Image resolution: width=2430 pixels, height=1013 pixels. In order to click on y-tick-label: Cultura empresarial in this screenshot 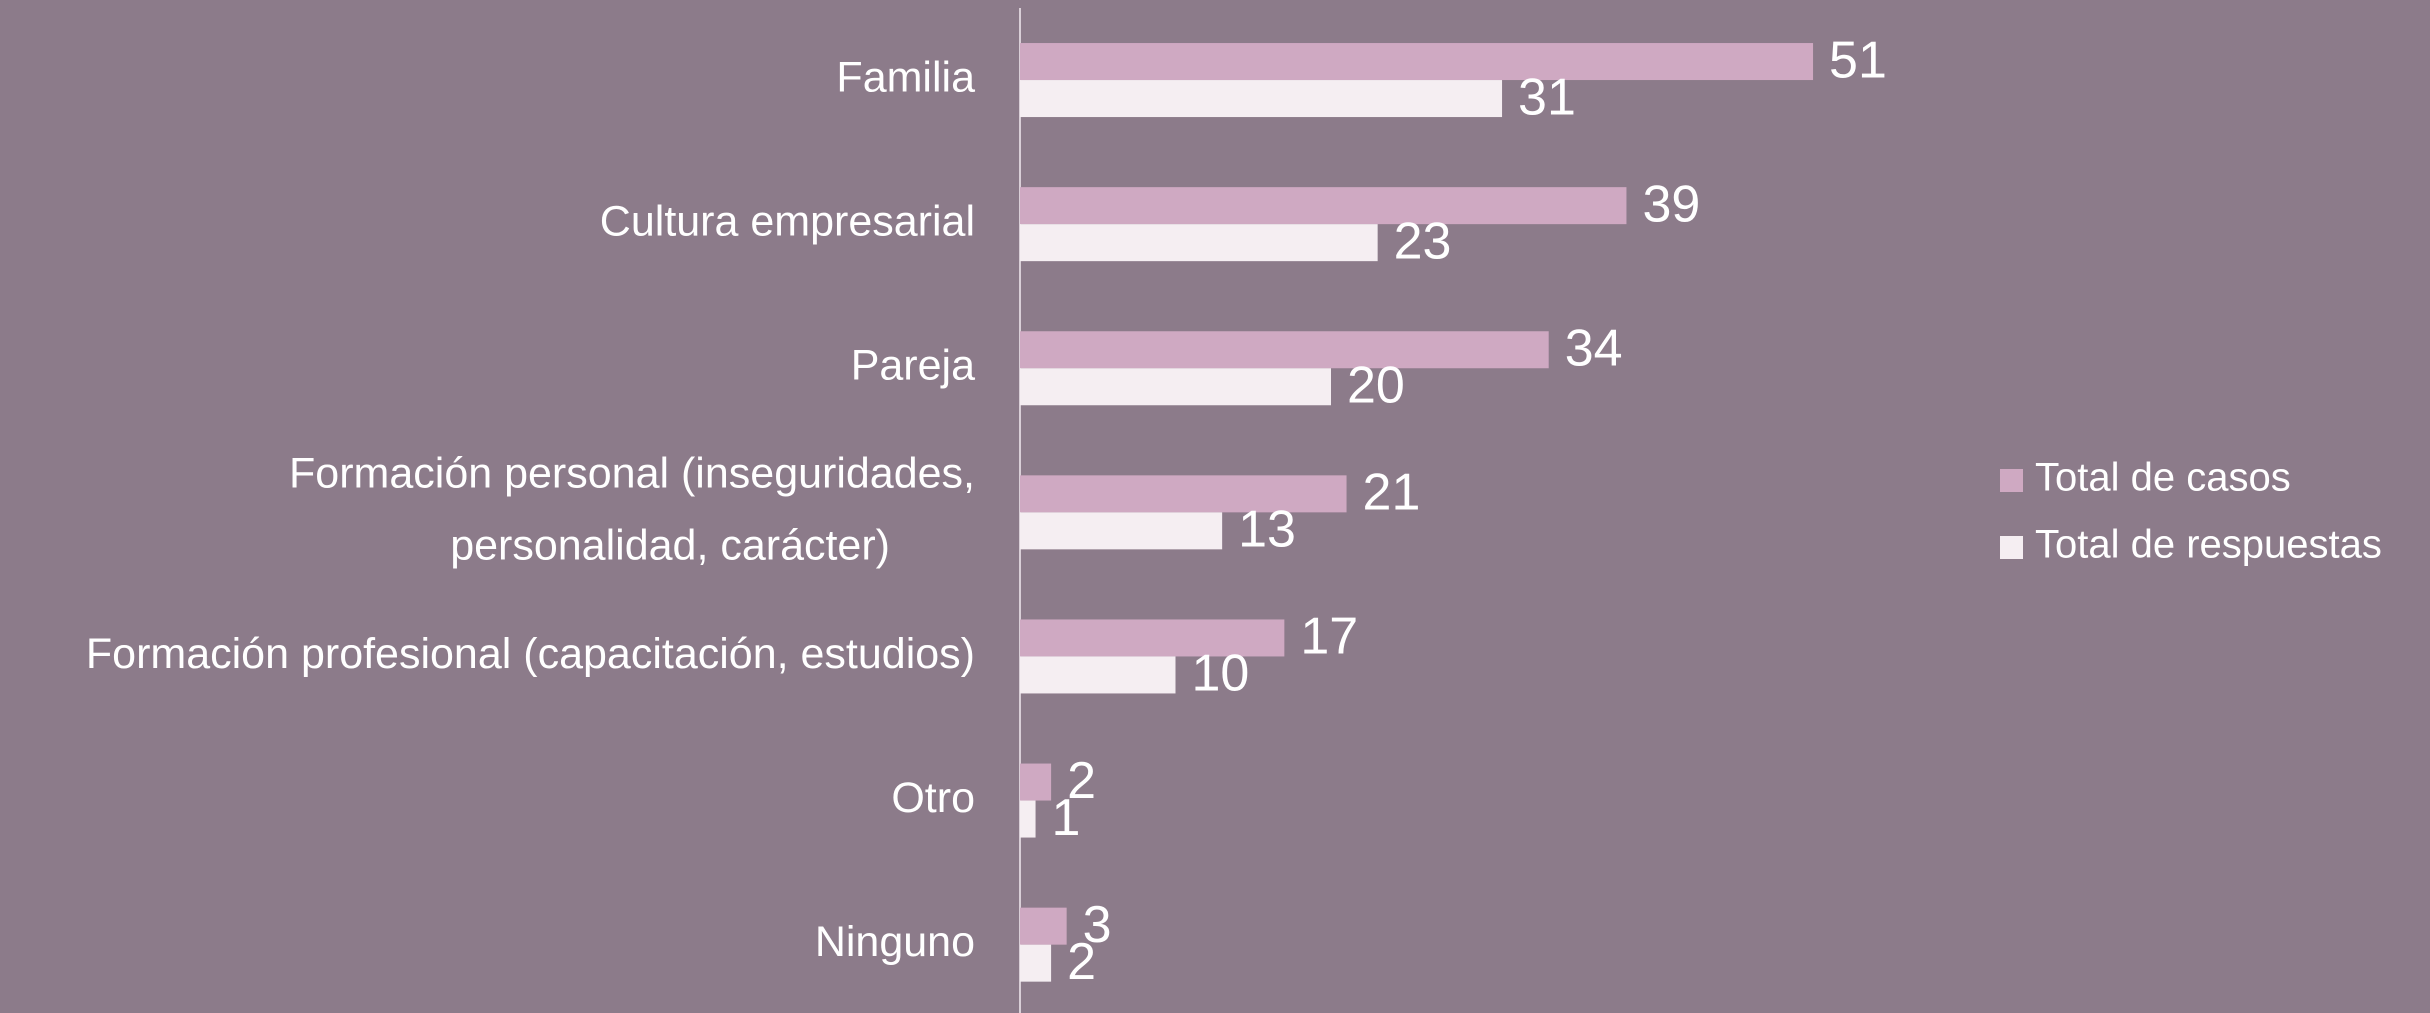, I will do `click(787, 222)`.